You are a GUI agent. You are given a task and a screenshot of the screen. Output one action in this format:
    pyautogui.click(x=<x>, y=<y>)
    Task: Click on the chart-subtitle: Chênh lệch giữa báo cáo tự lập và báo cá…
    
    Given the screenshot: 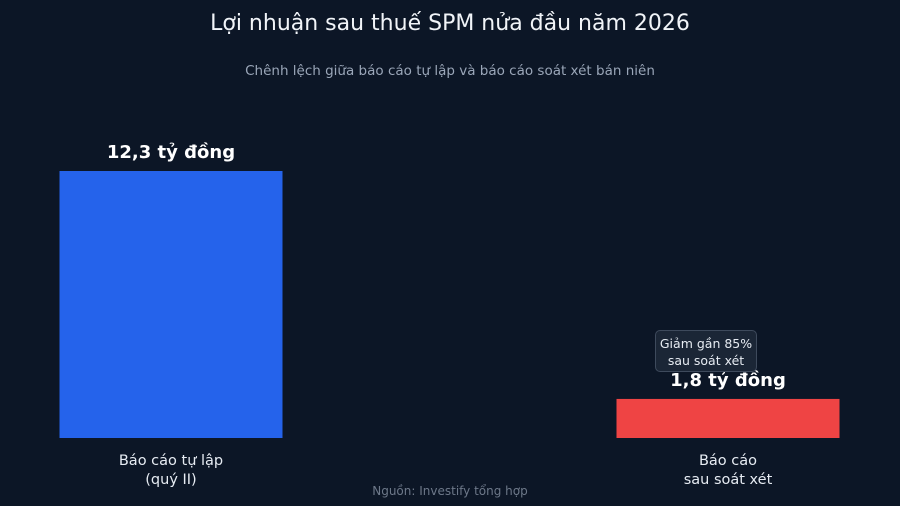 What is the action you would take?
    pyautogui.click(x=450, y=71)
    